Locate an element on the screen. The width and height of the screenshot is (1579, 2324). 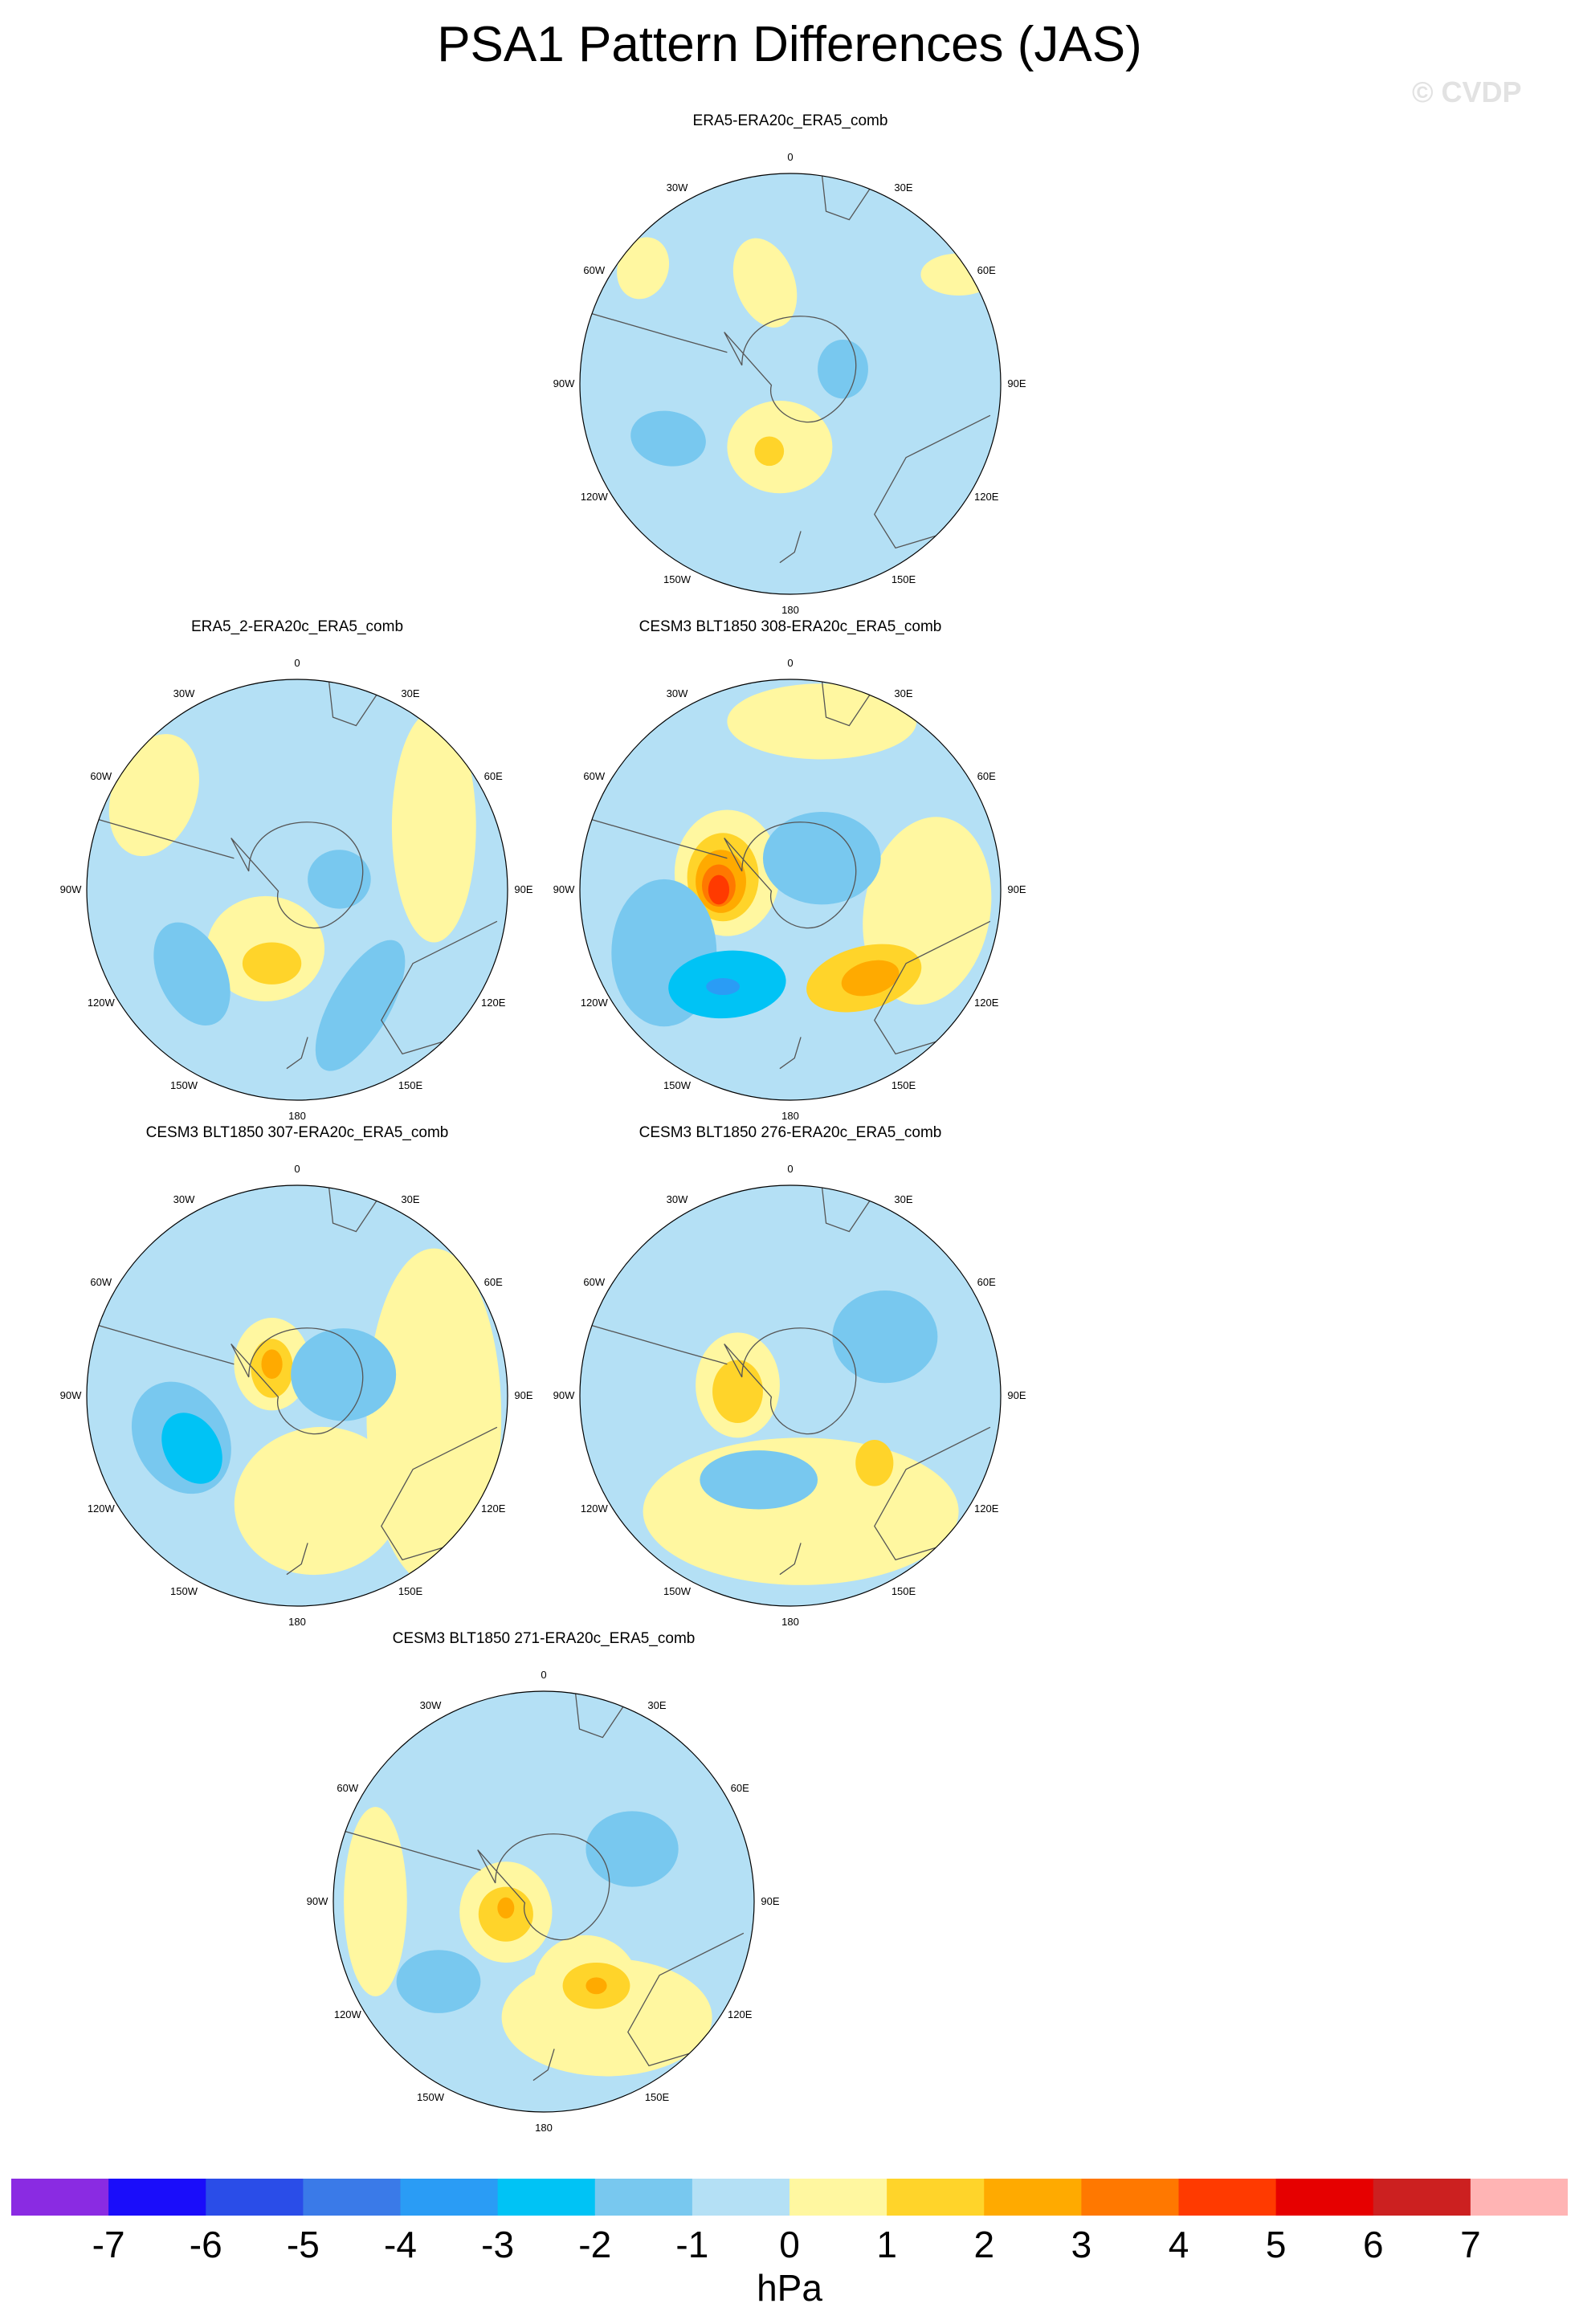
colorbar-tick-label: 1 is located at coordinates (886, 2245).